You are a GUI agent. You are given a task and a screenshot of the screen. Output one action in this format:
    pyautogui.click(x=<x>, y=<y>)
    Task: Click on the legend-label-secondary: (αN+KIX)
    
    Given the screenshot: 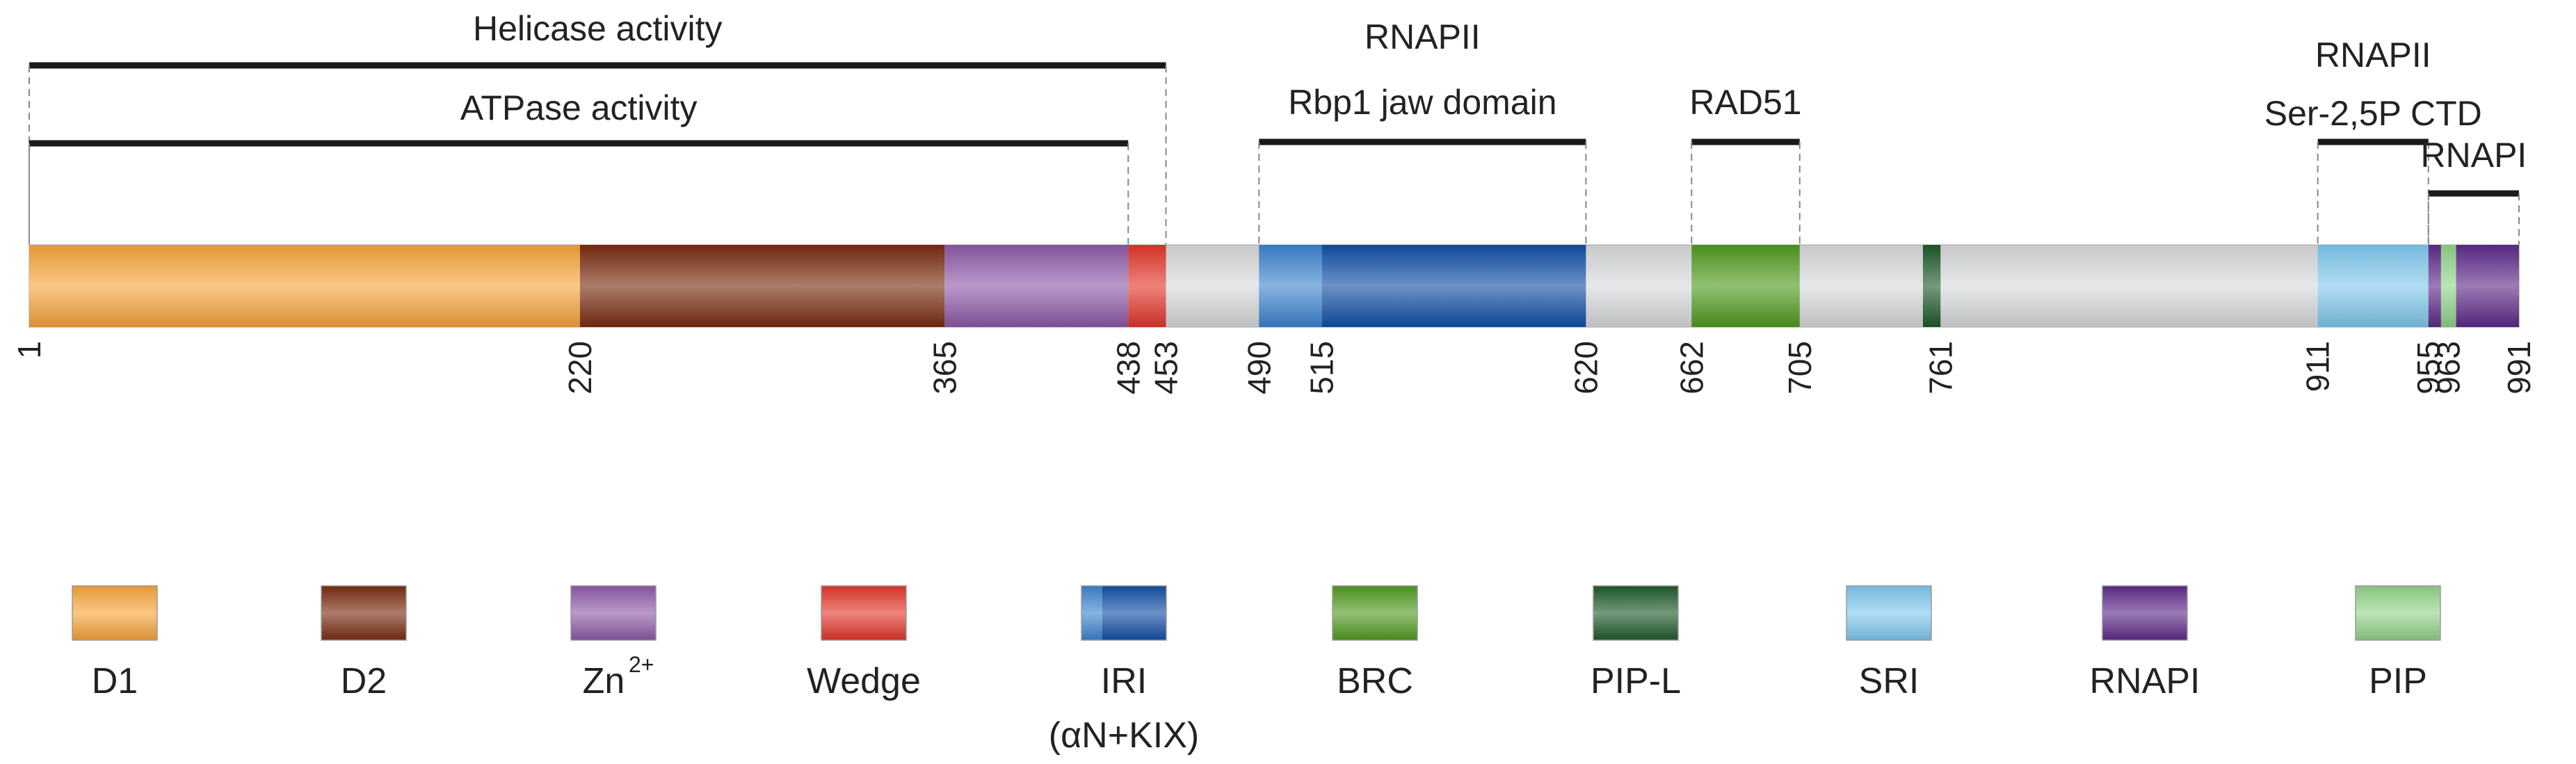 What is the action you would take?
    pyautogui.click(x=1124, y=736)
    